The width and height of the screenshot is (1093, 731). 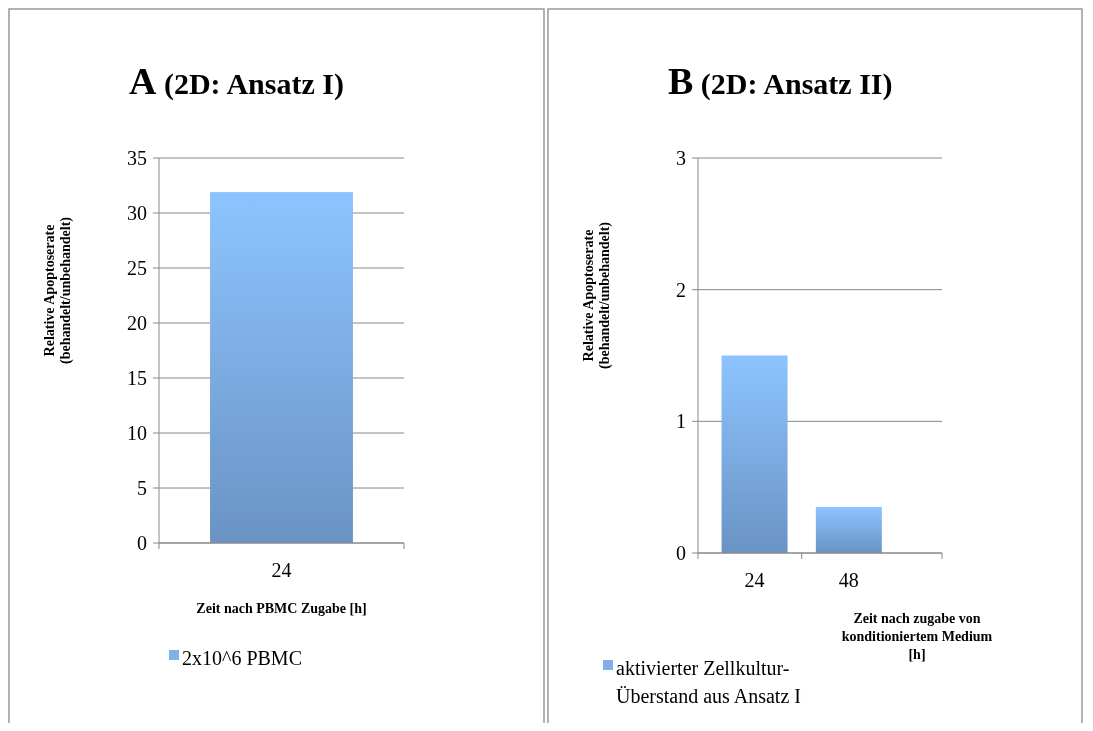 I want to click on y-tick-label: 10, so click(x=137, y=433).